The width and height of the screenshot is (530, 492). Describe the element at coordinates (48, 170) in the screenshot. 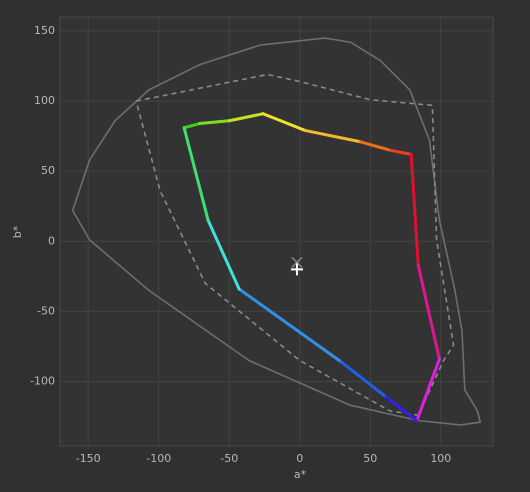

I see `y-tick-label: 50` at that location.